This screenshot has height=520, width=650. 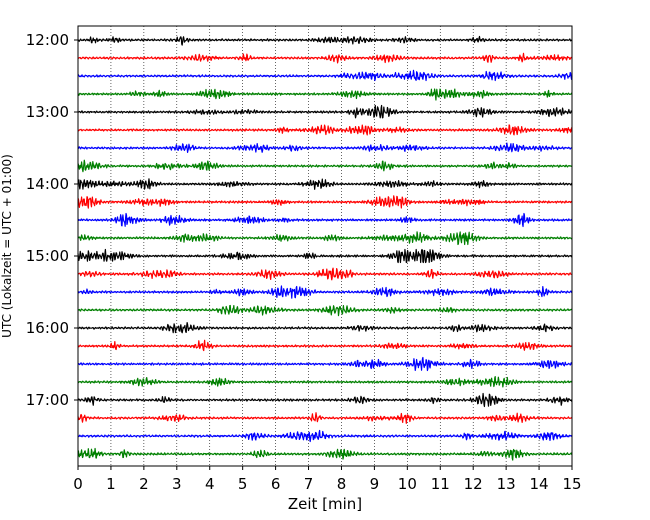 What do you see at coordinates (47, 112) in the screenshot?
I see `y-tick-label: 13:00` at bounding box center [47, 112].